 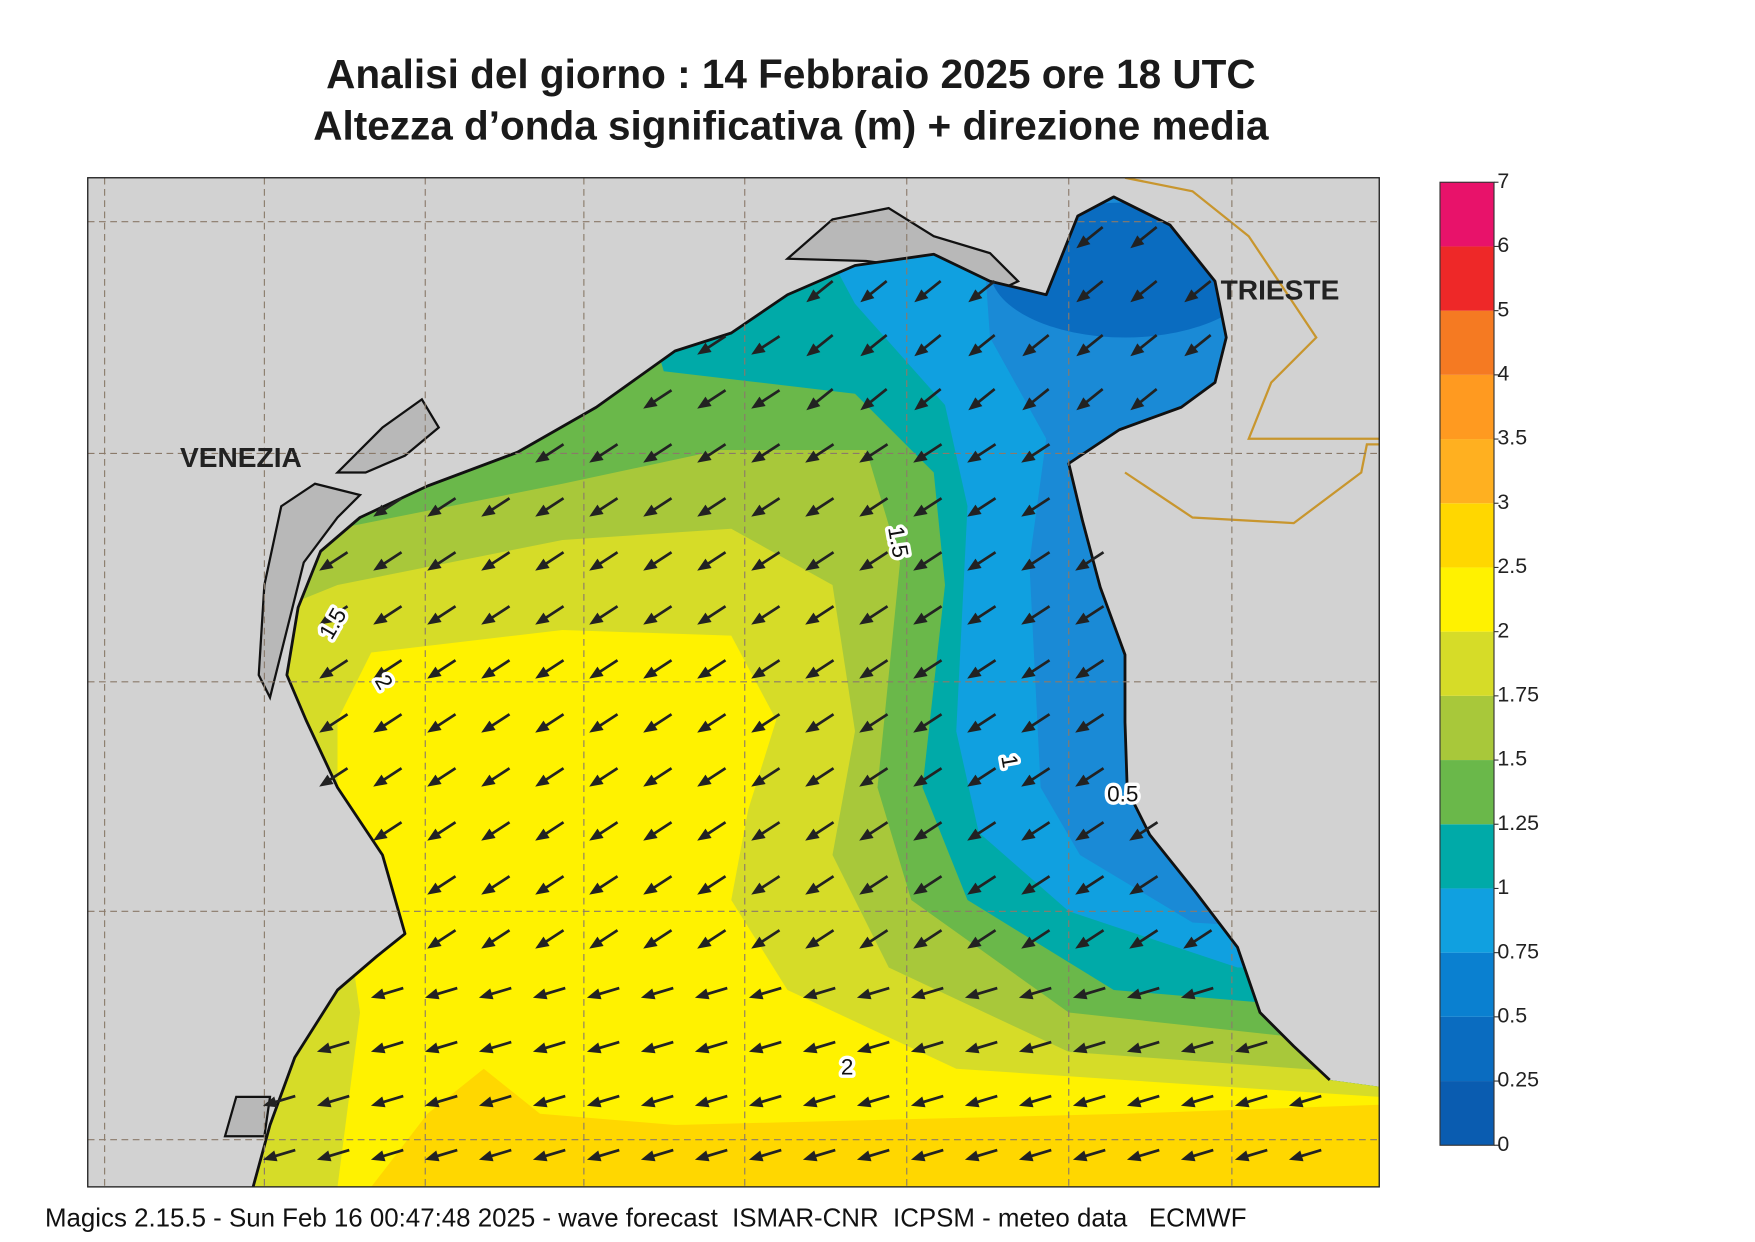 What do you see at coordinates (1518, 1080) in the screenshot?
I see `colorbar-label: 0.25` at bounding box center [1518, 1080].